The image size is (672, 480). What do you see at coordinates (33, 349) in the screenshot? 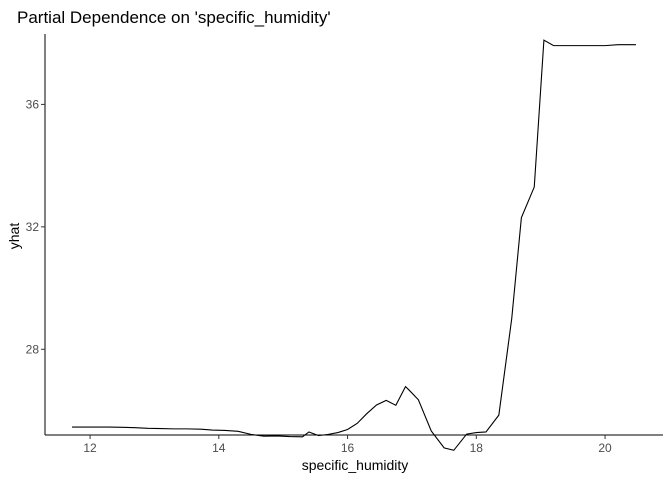
I see `y-tick-label: 28` at bounding box center [33, 349].